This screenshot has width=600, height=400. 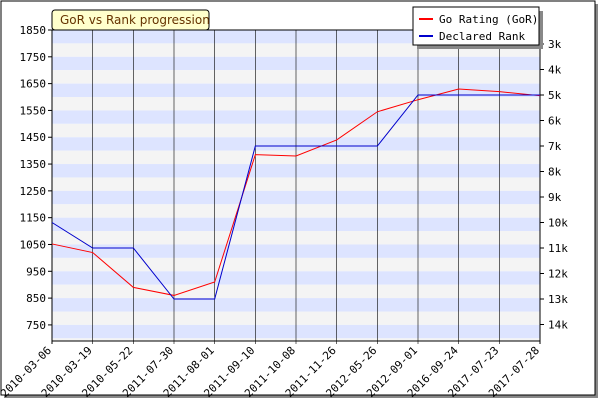 I want to click on chart-title-box: GoR vs Rank progression, so click(x=130, y=20).